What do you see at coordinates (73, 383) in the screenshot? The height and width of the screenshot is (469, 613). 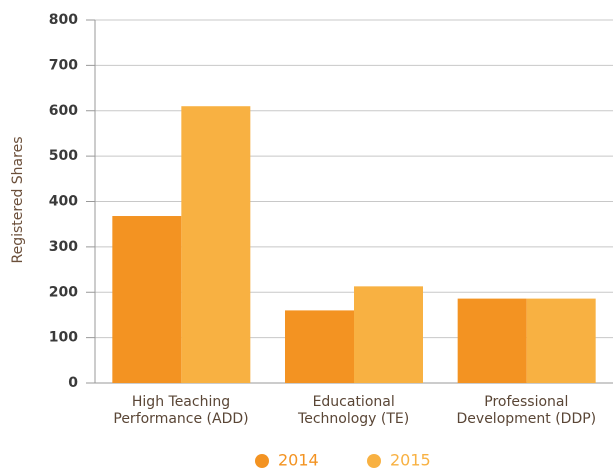 I see `y-tick-label: 0` at bounding box center [73, 383].